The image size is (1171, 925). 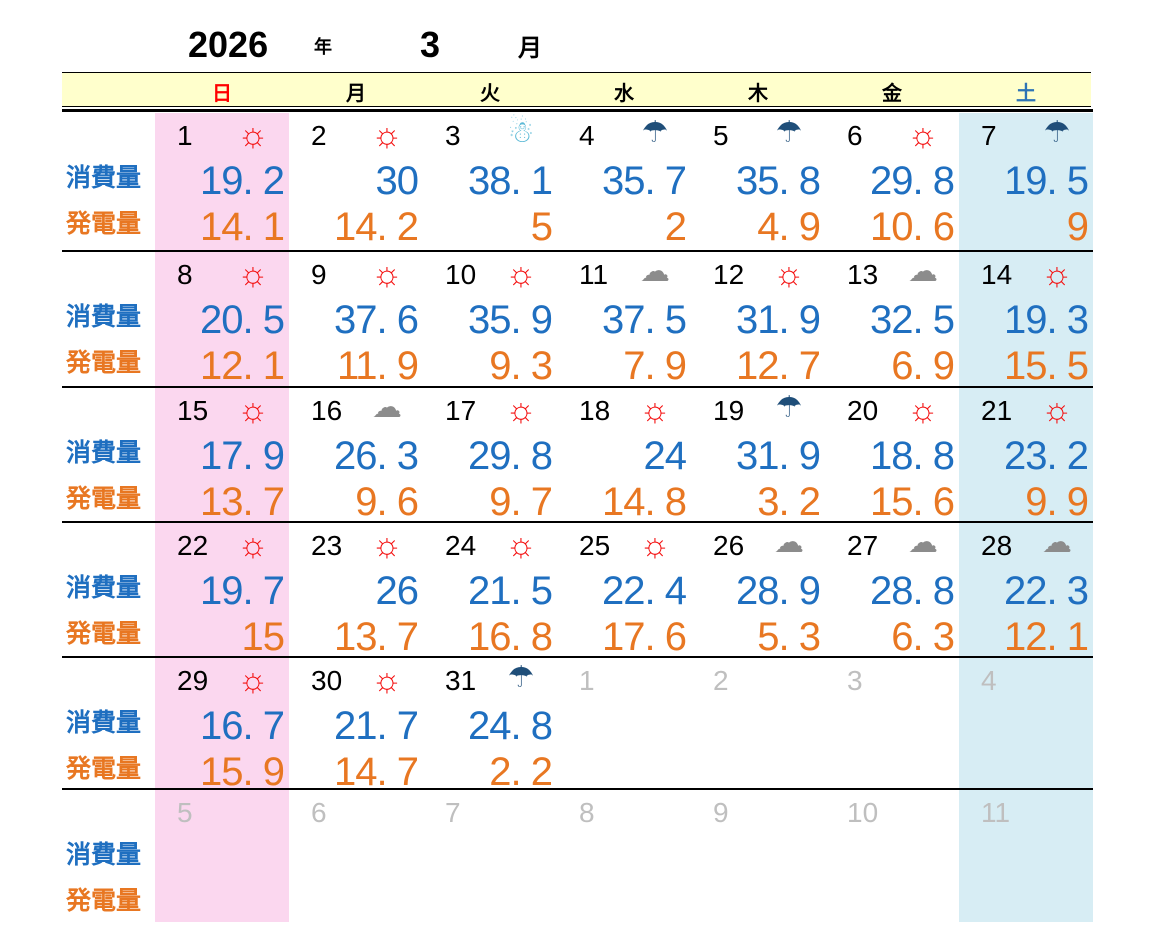 What do you see at coordinates (453, 135) in the screenshot?
I see `day-number: 3` at bounding box center [453, 135].